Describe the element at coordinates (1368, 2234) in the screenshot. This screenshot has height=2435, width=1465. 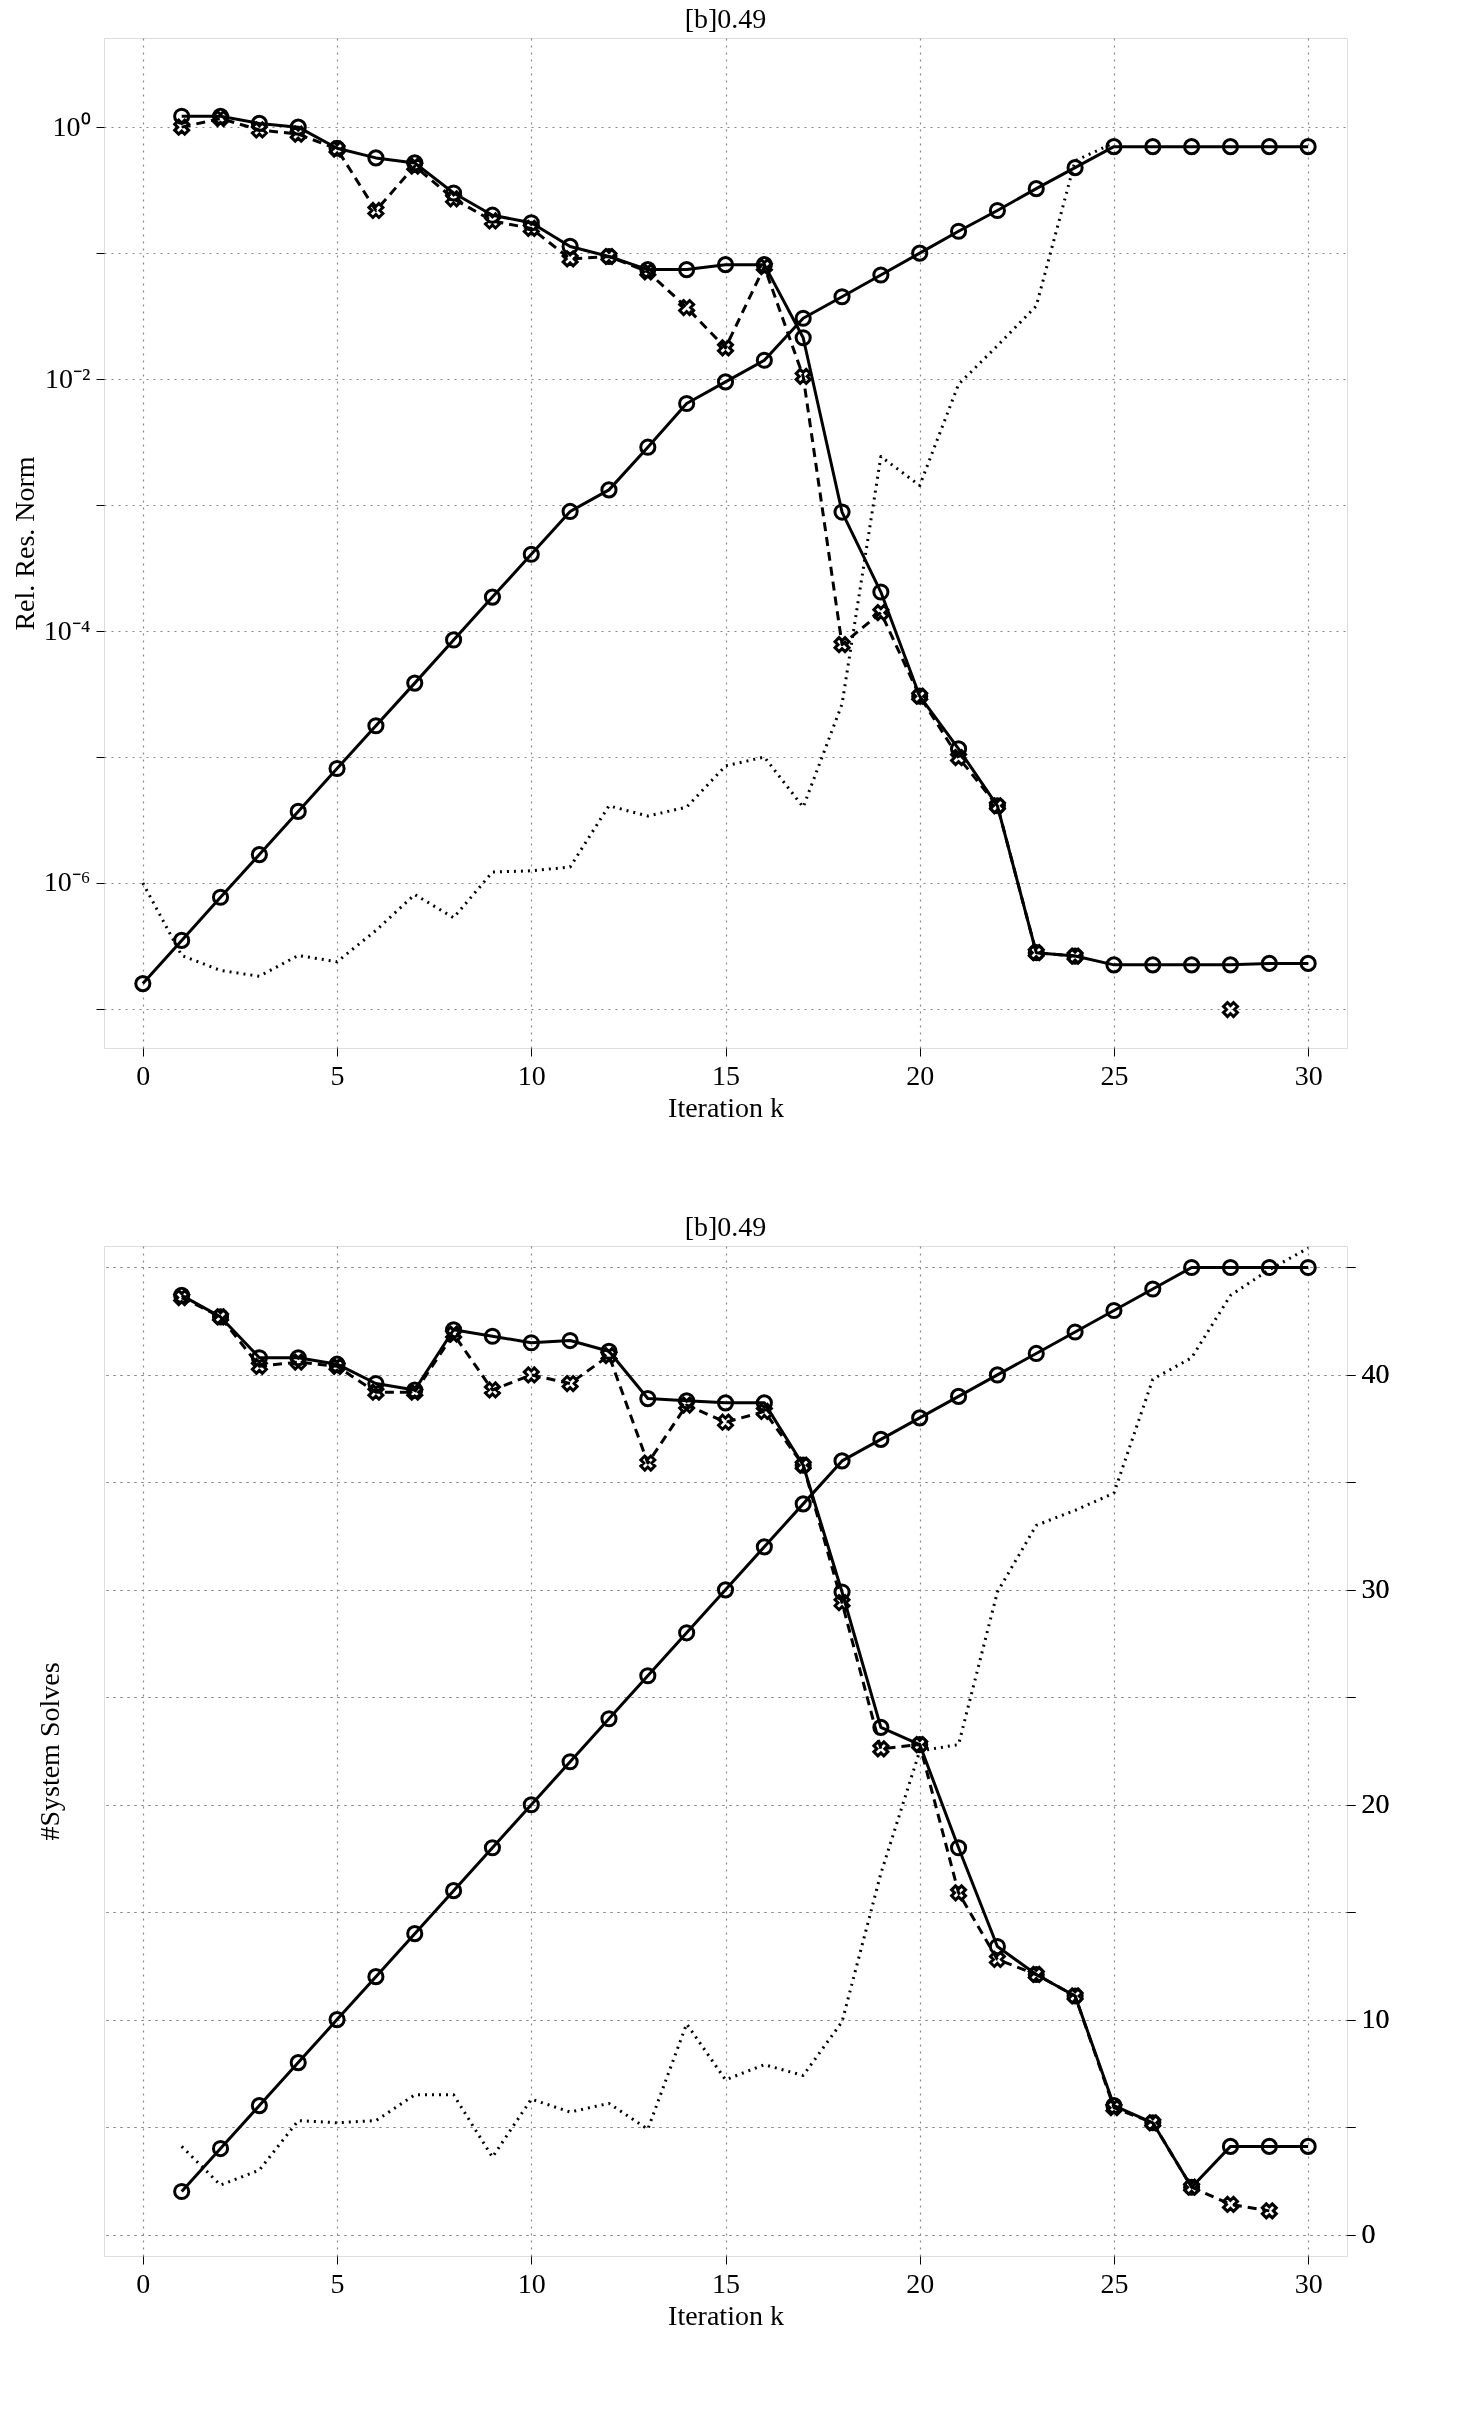
I see `y2-tick-label: 0` at that location.